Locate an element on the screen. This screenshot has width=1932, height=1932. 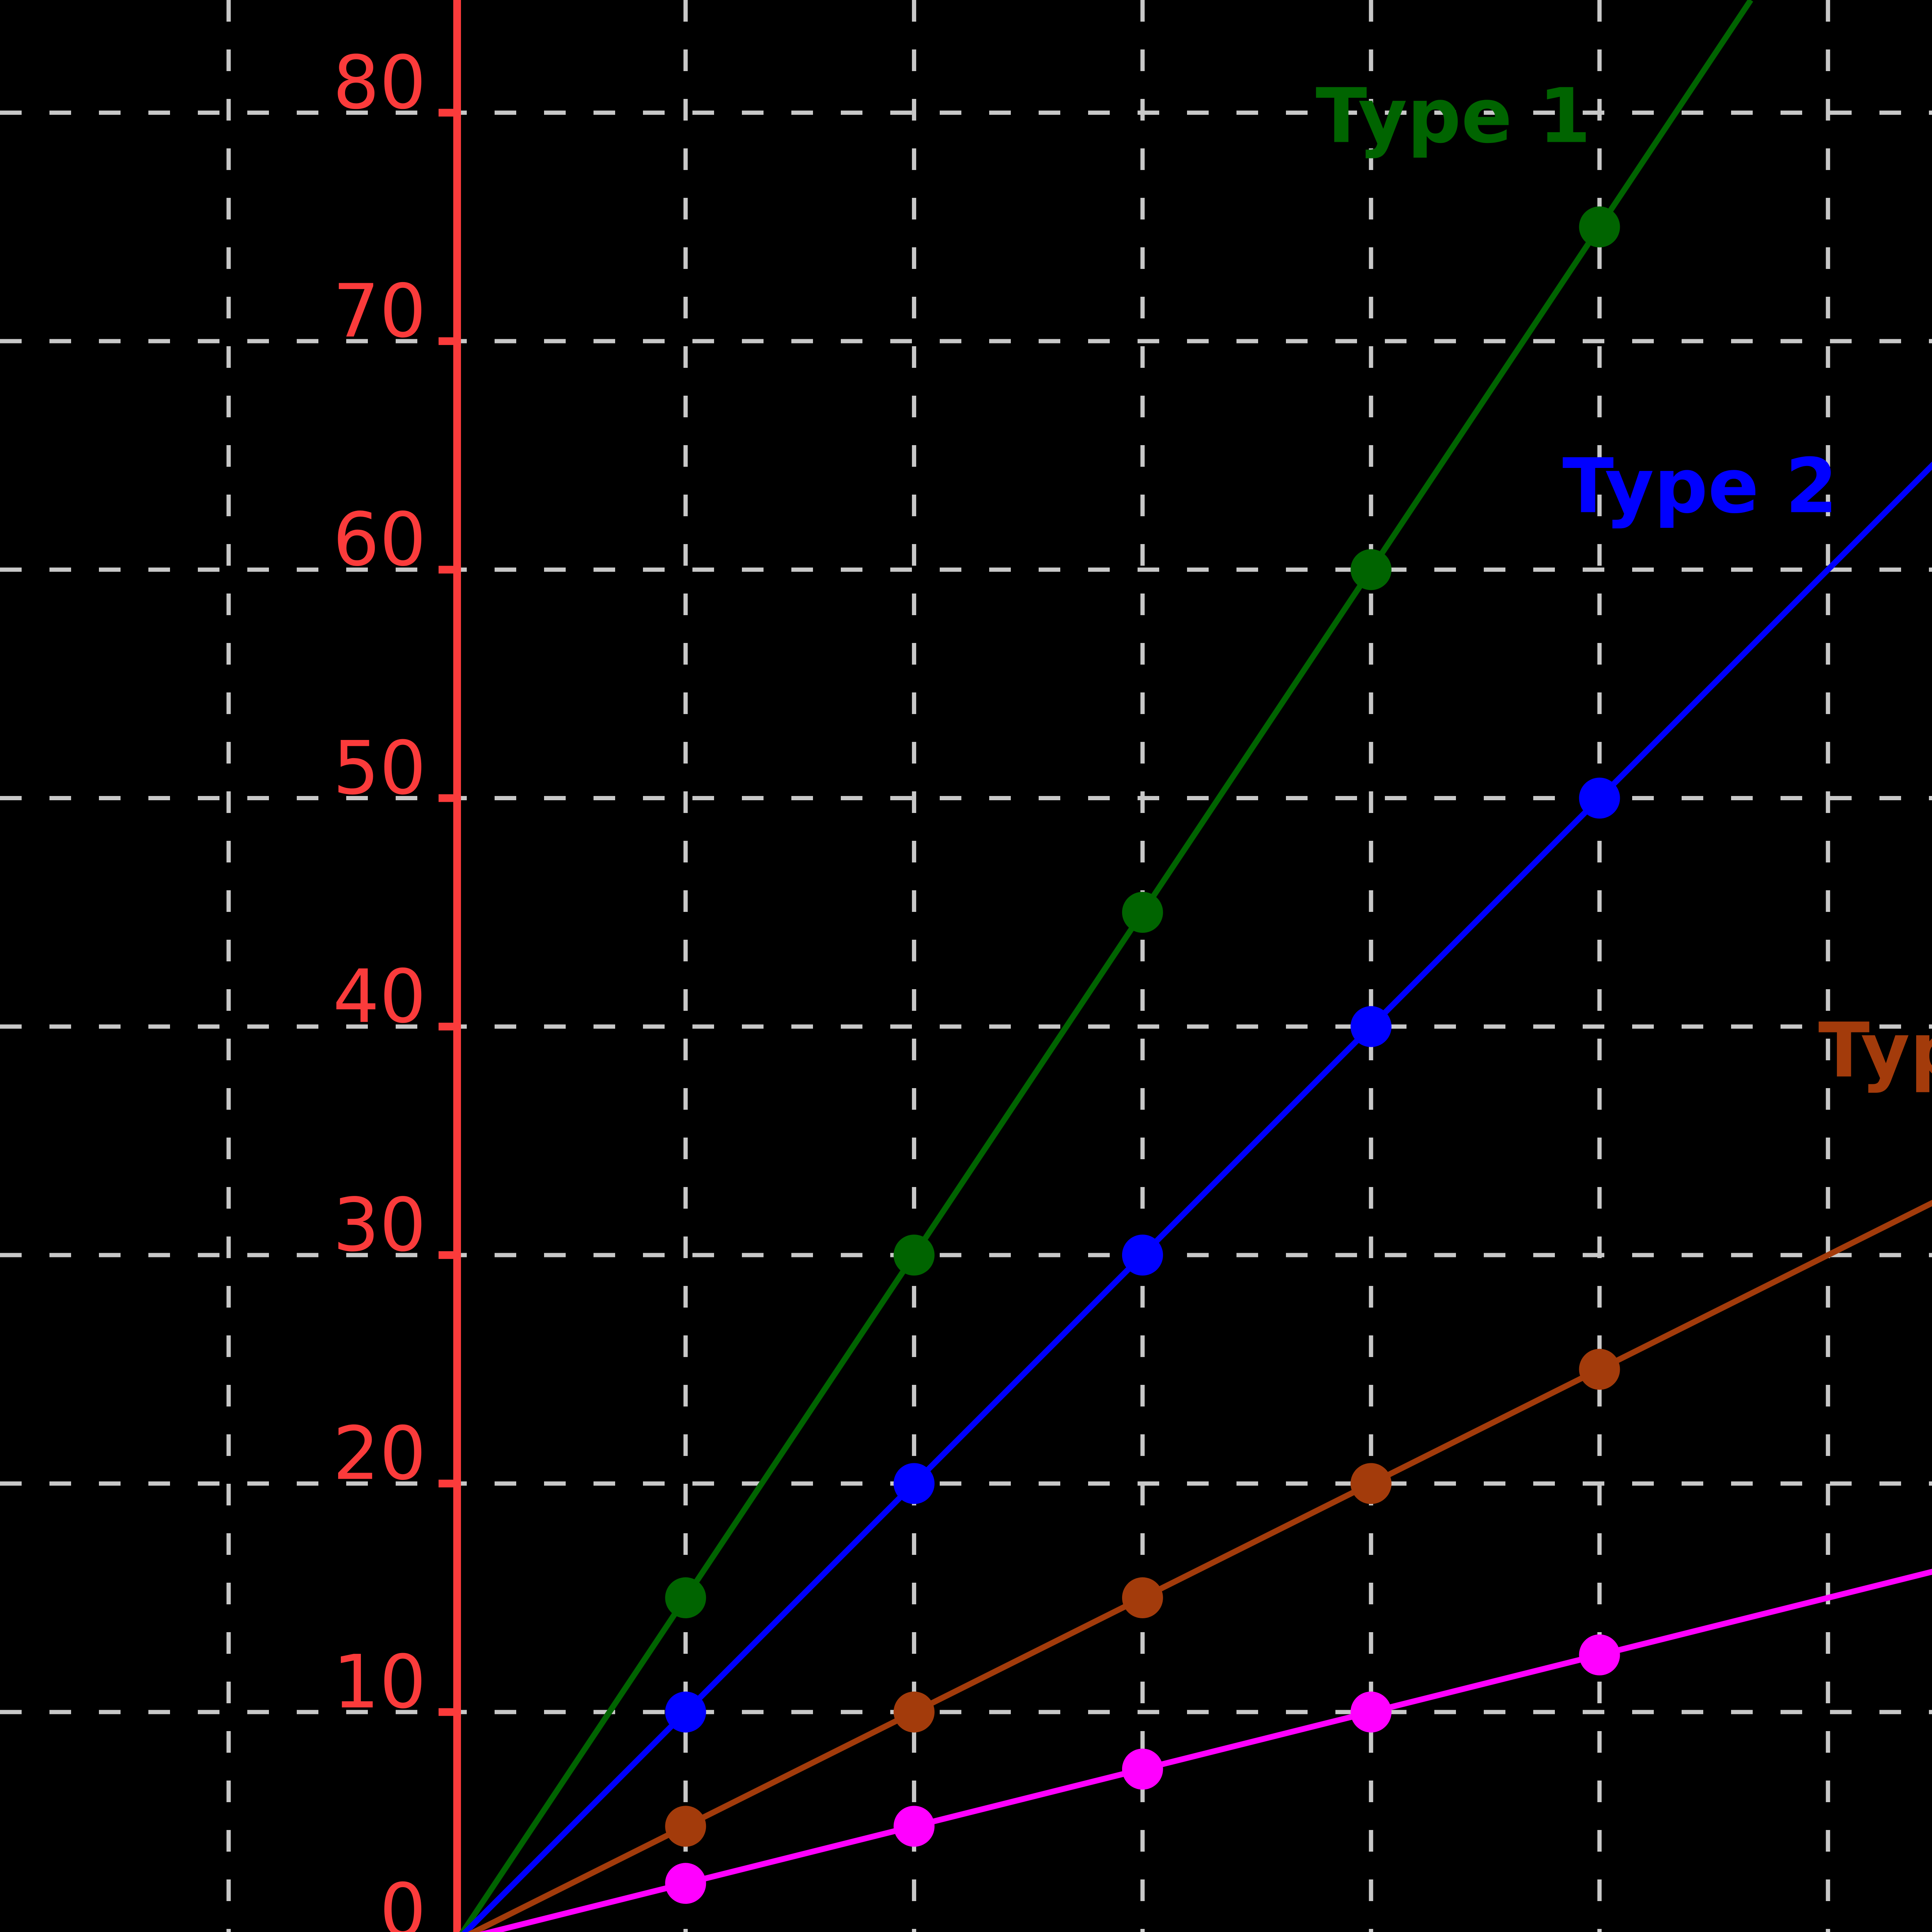
y-axis-tick-label: 80 is located at coordinates (380, 83).